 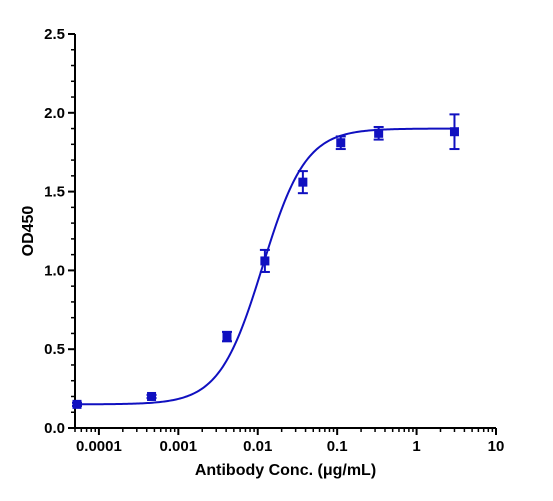 I want to click on y-tick-label: 1.5, so click(x=54, y=192).